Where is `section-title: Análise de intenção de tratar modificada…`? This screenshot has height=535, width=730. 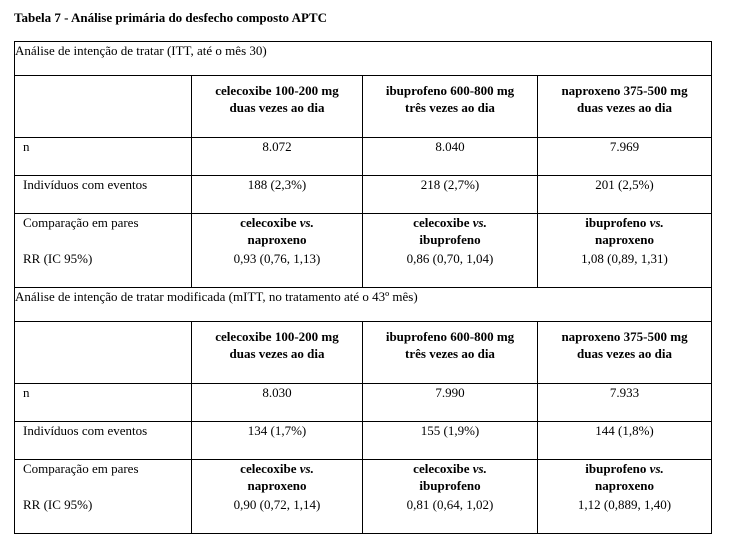 section-title: Análise de intenção de tratar modificada… is located at coordinates (363, 304).